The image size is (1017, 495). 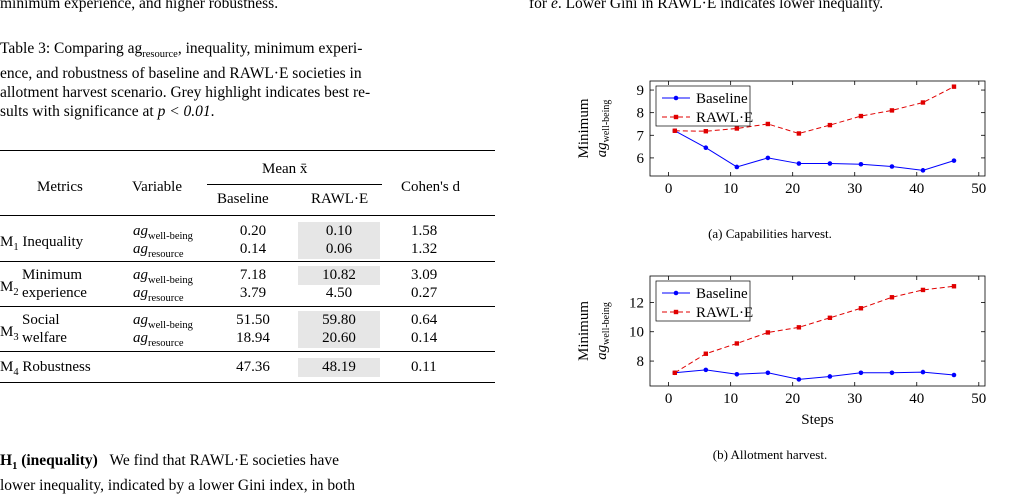 I want to click on row2-metric-l2: experience, so click(x=54, y=293).